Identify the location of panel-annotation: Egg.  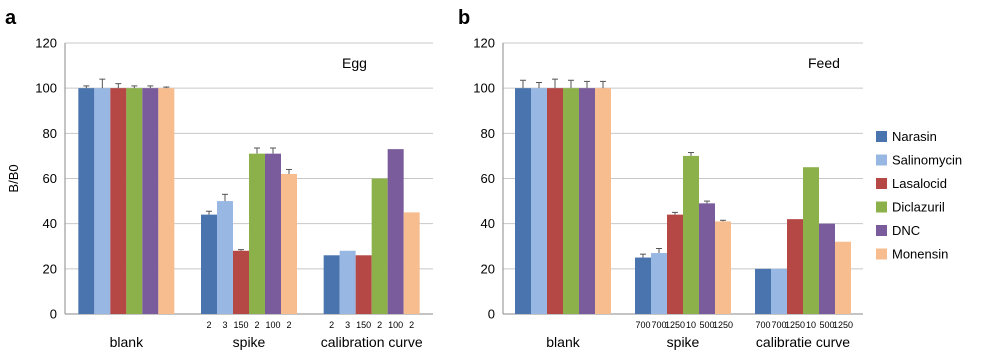
(354, 63).